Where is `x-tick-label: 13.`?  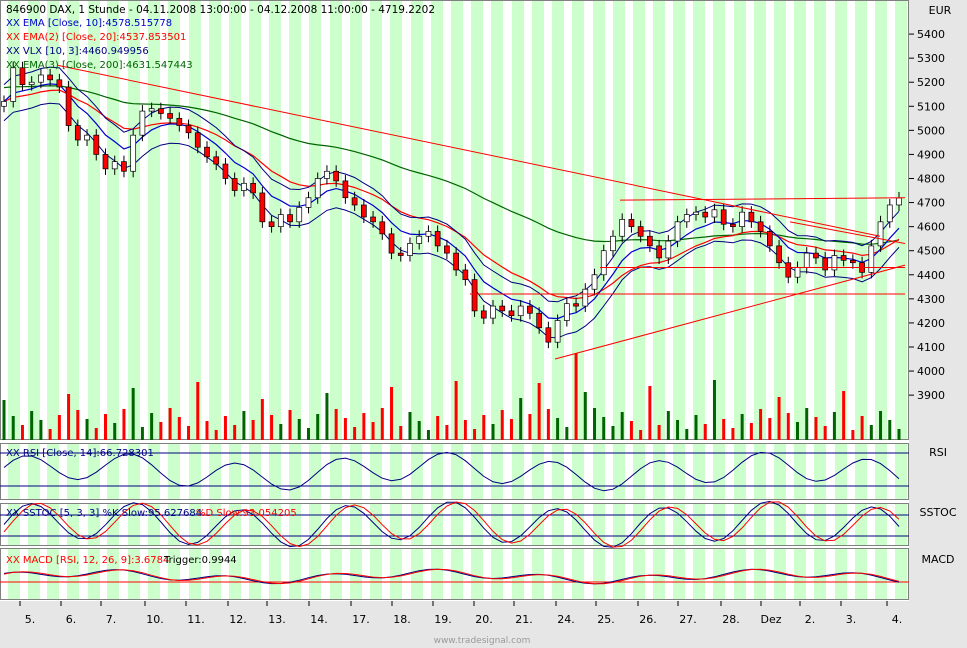 x-tick-label: 13. is located at coordinates (277, 619).